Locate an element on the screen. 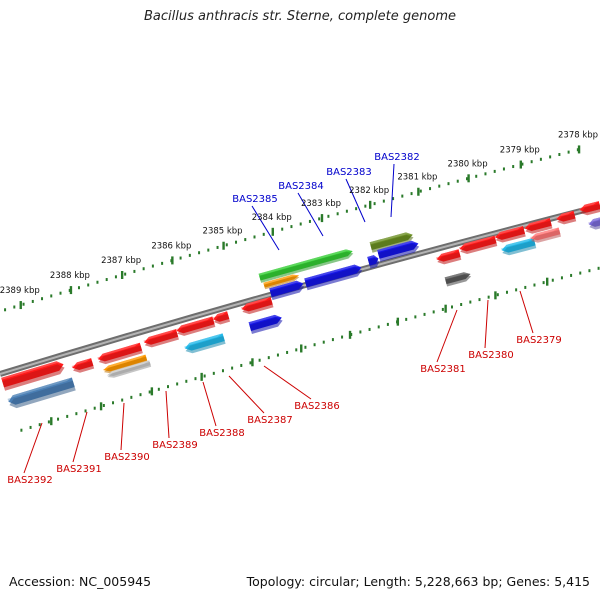 Image resolution: width=600 pixels, height=600 pixels. tick-label: 2387 kbp is located at coordinates (121, 261).